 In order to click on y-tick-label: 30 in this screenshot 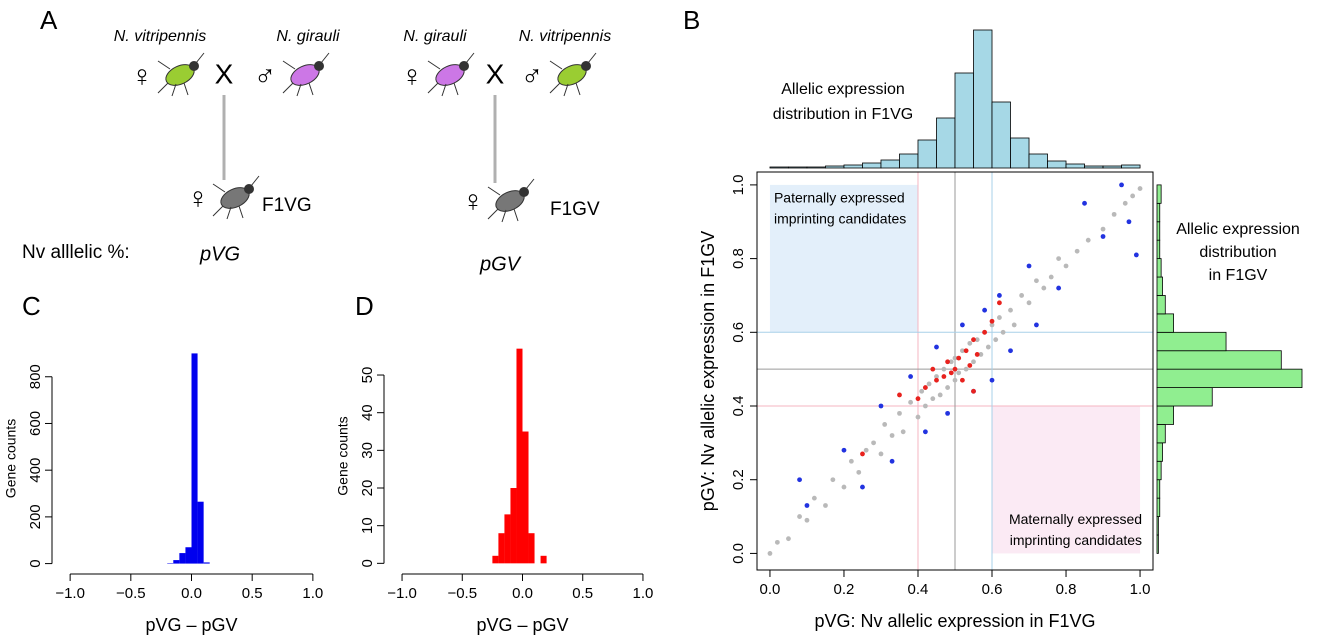, I will do `click(367, 450)`.